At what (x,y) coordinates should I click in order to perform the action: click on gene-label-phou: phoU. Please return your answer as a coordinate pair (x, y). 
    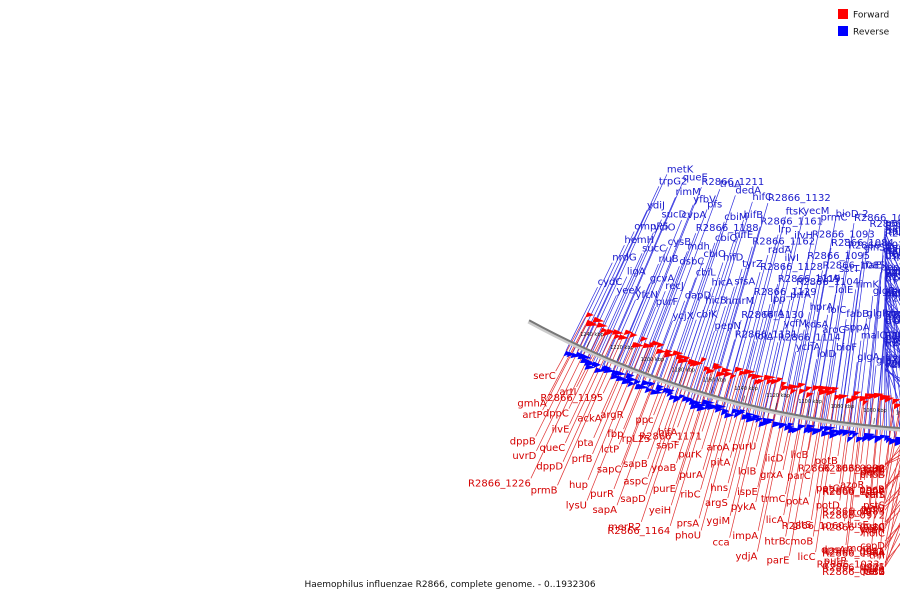
    Looking at the image, I should click on (688, 536).